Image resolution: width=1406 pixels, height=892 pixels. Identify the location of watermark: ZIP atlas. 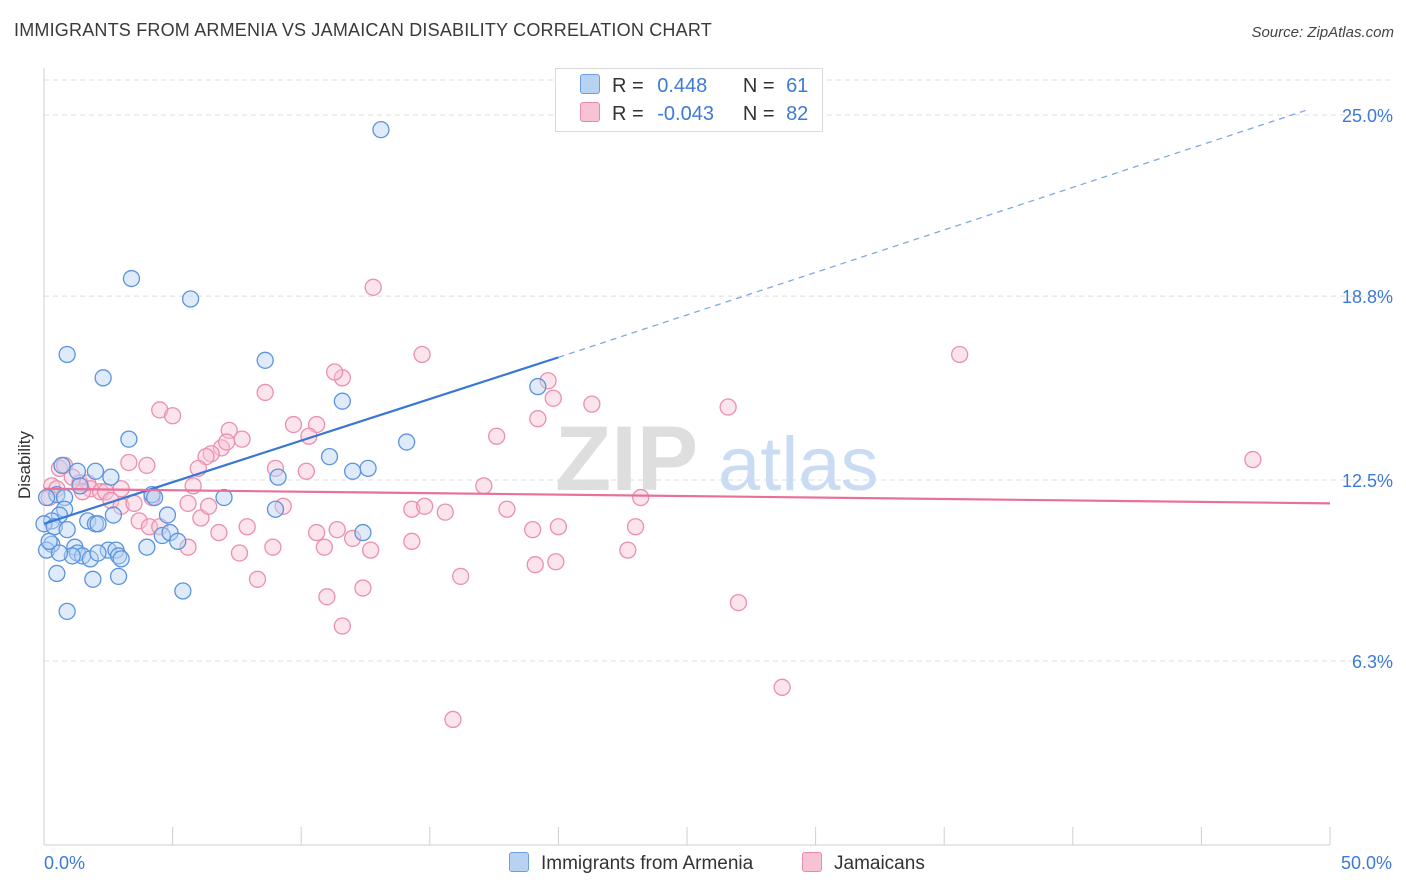
(717, 459).